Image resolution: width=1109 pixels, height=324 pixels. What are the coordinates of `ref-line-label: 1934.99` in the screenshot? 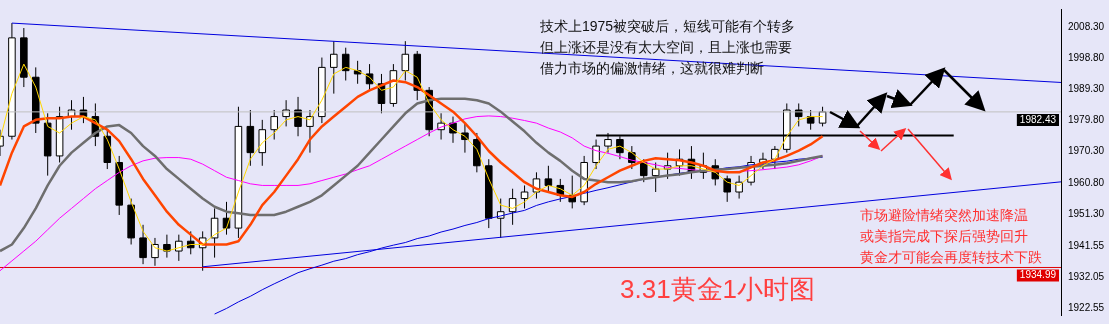 It's located at (1038, 275).